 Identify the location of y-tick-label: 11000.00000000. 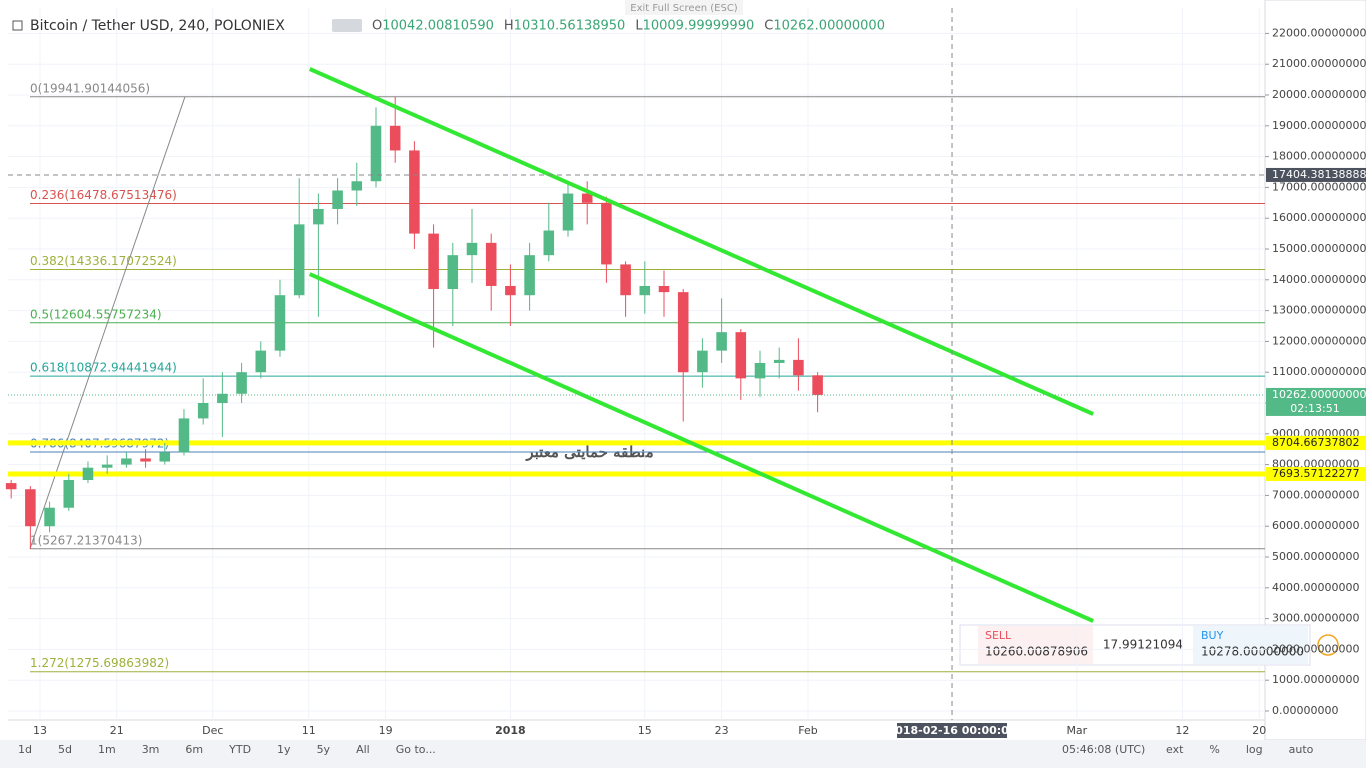
(1319, 371).